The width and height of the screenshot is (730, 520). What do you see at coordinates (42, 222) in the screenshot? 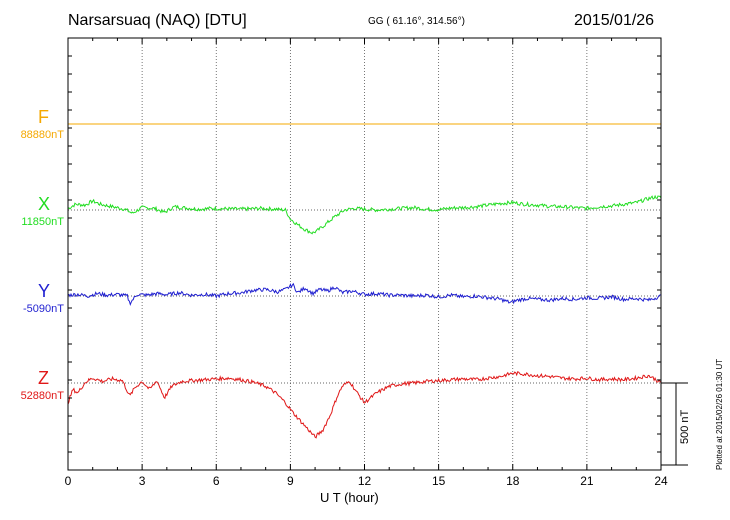
I see `channel-baseline-x: 11850nT` at bounding box center [42, 222].